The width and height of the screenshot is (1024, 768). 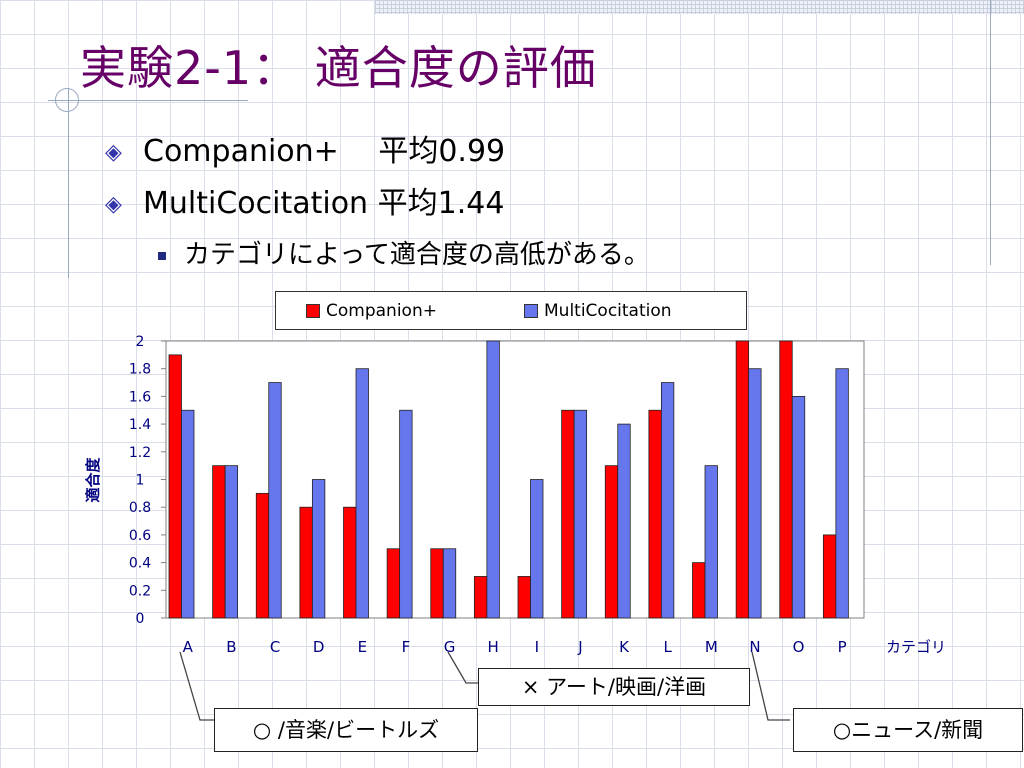 I want to click on x-tick-label: C, so click(x=275, y=647).